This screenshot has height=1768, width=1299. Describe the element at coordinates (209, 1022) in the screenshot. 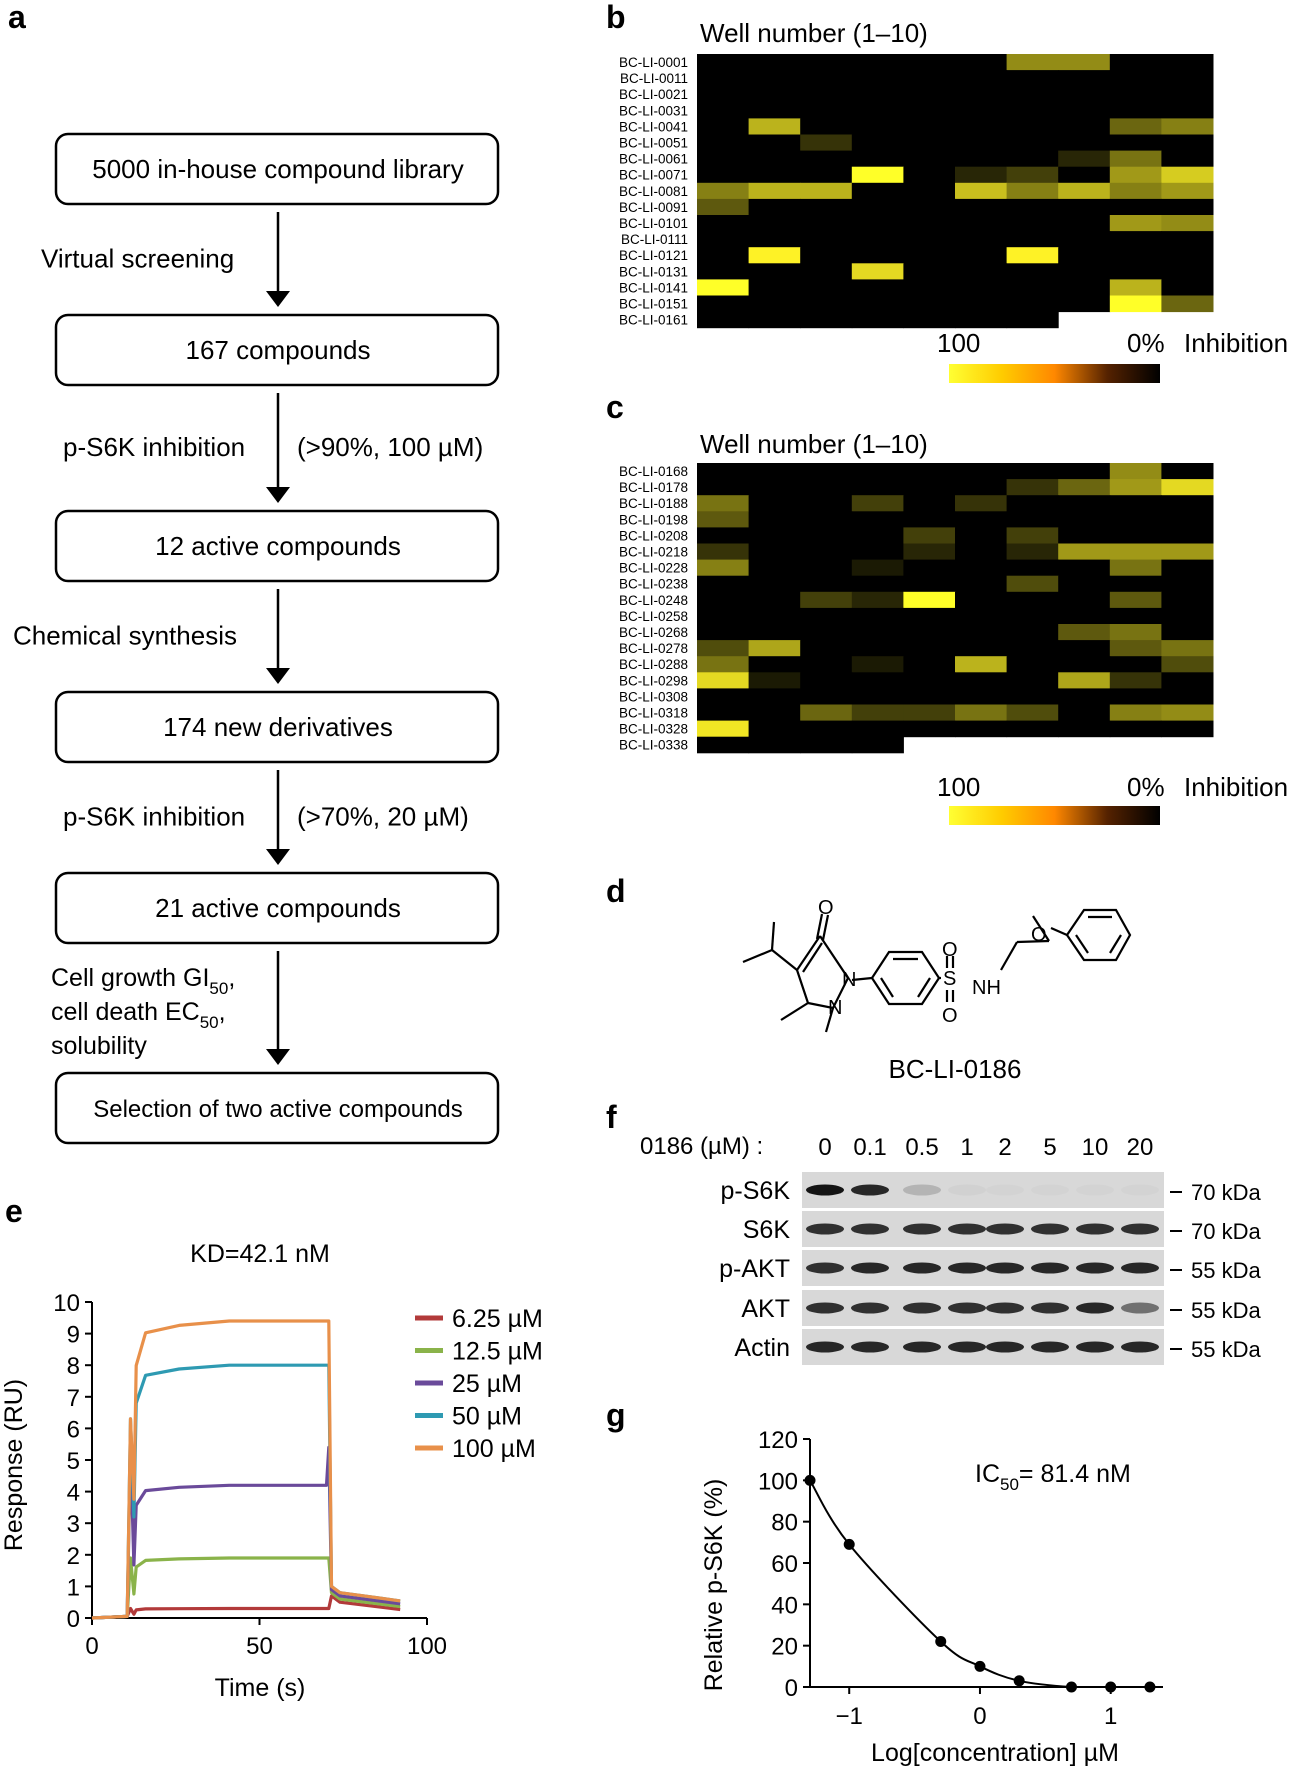

I see `criteria-line2-sub: 50` at that location.